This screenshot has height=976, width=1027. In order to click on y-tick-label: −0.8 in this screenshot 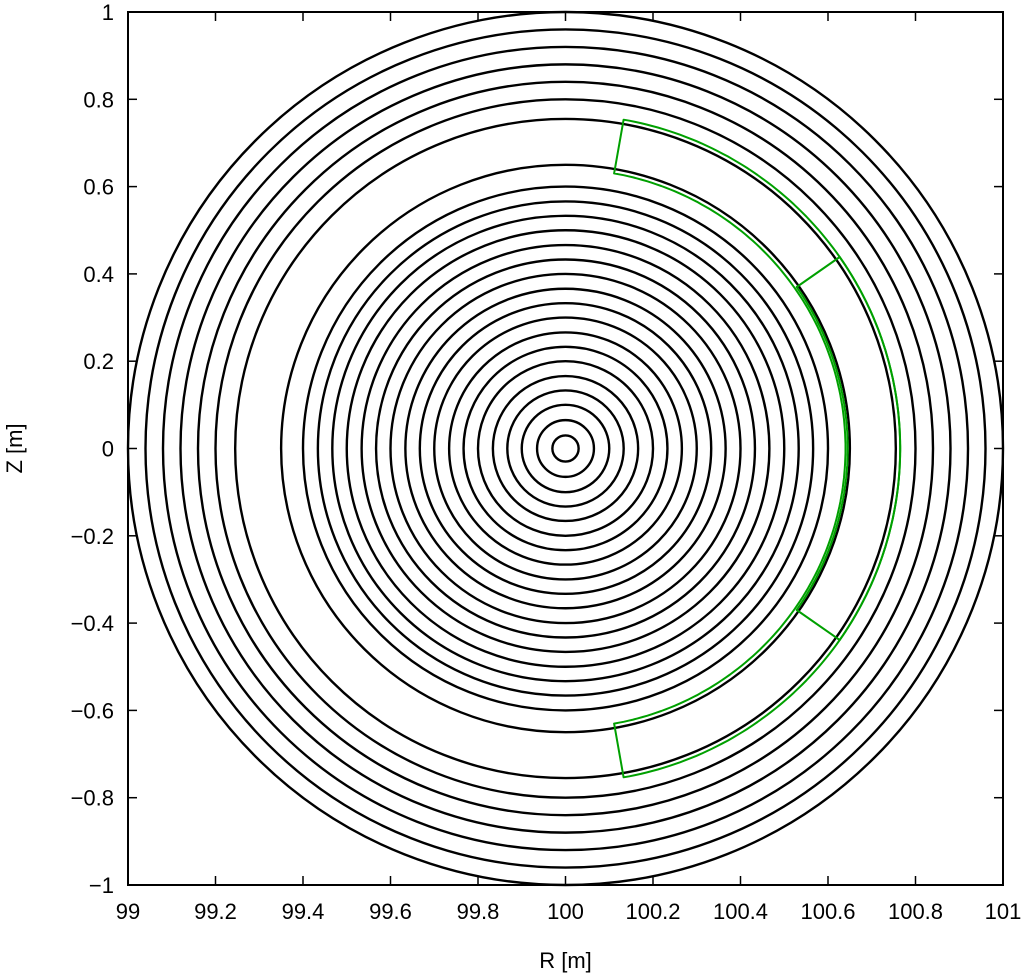, I will do `click(92, 798)`.